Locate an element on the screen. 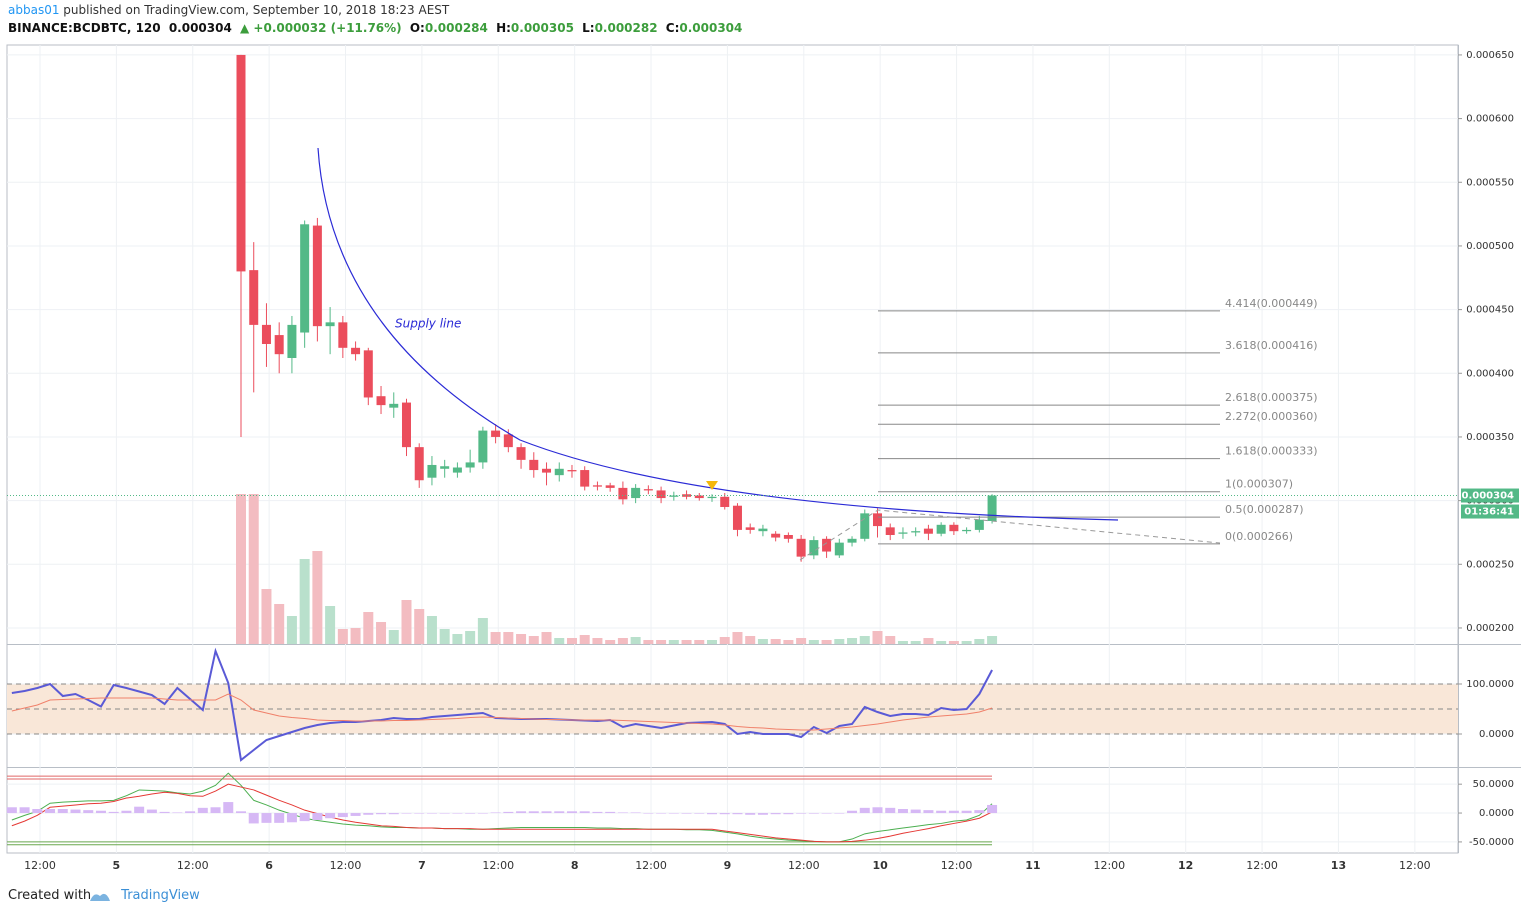 The width and height of the screenshot is (1521, 915). x-tick-label: 8 is located at coordinates (575, 865).